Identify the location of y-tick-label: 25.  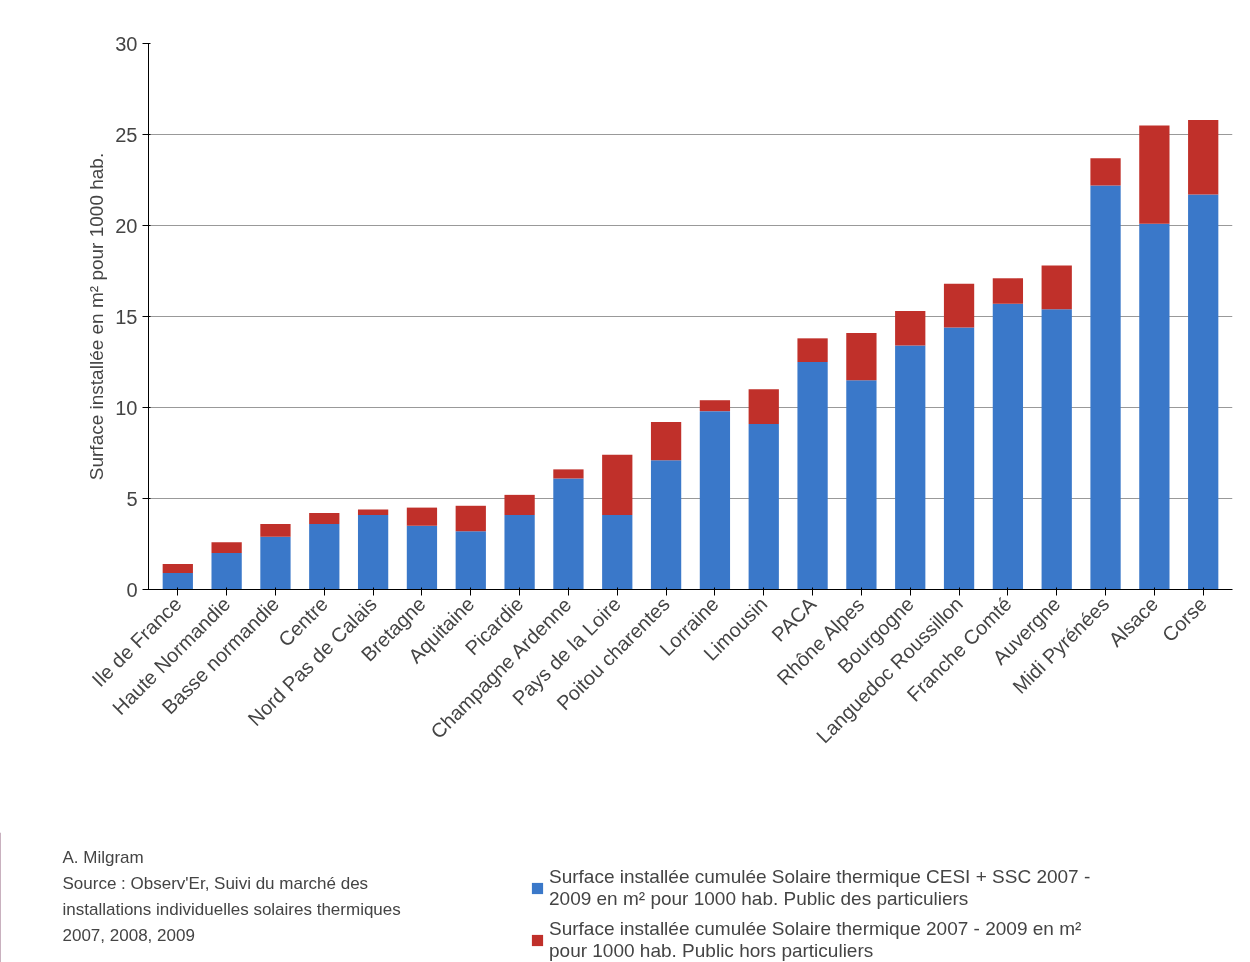
(126, 134).